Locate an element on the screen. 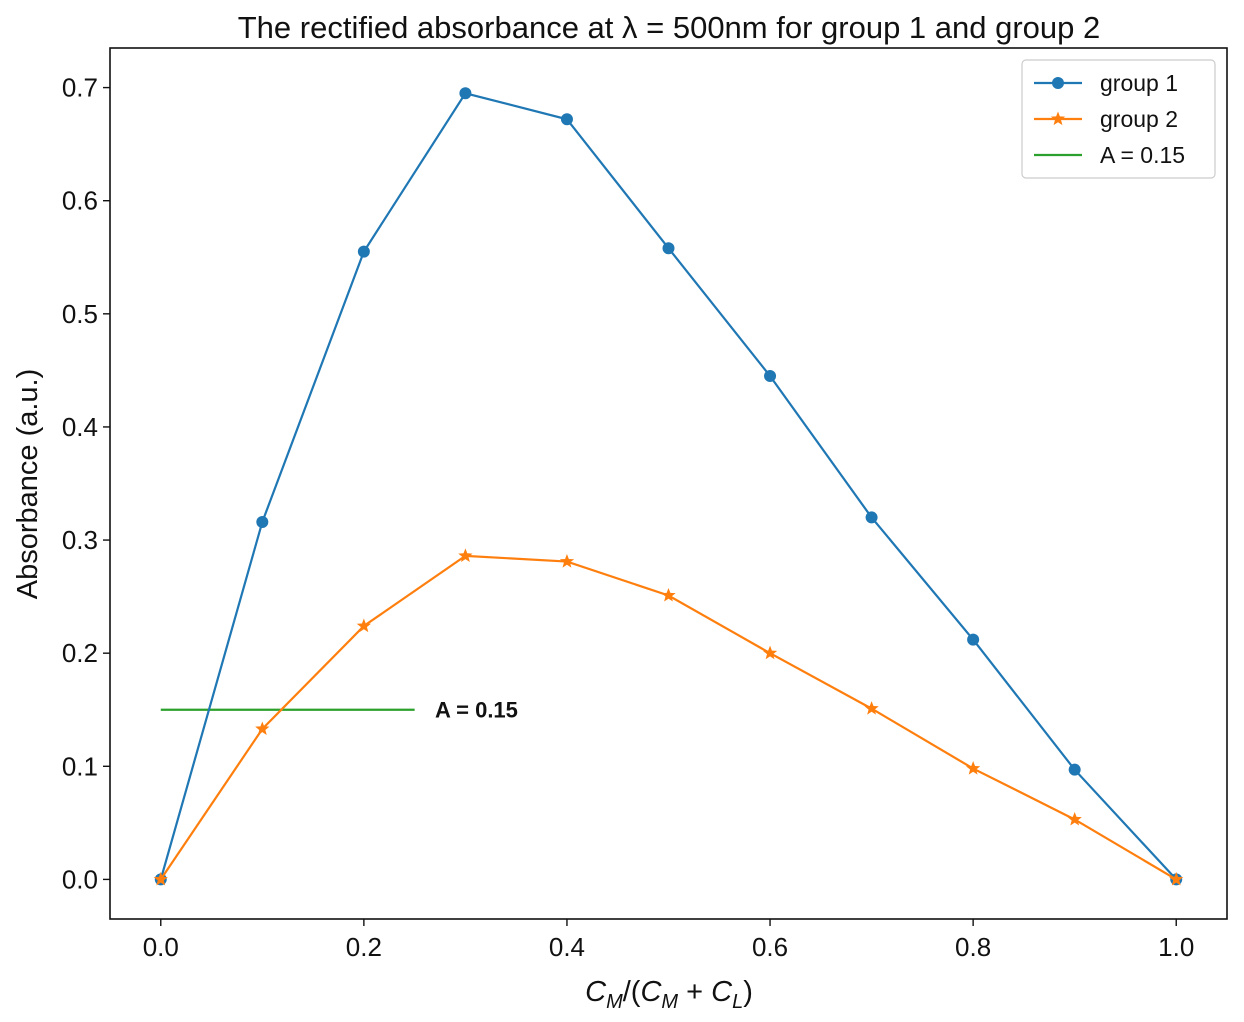  legend-box is located at coordinates (1118, 119).